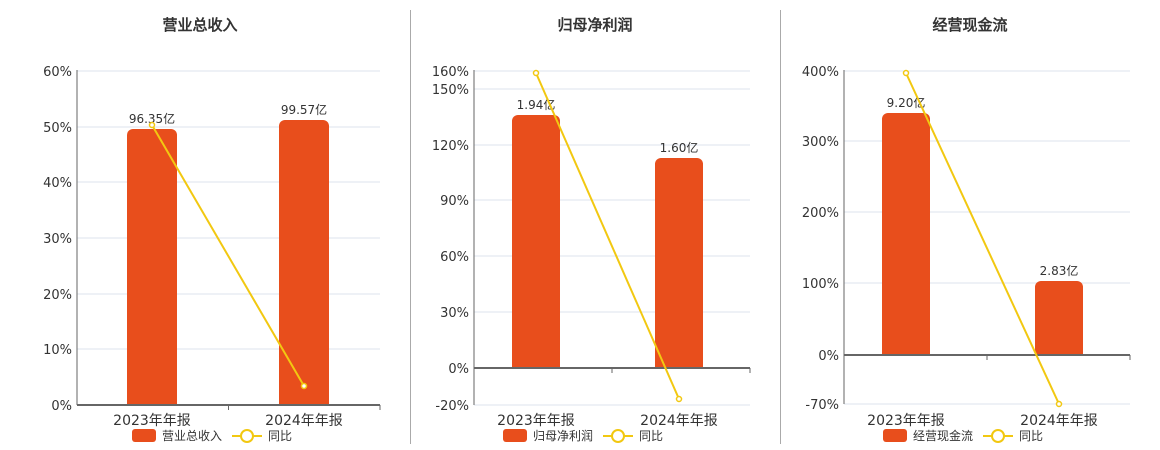 Image resolution: width=1160 pixels, height=450 pixels. I want to click on y-tick-label: -20%, so click(452, 406).